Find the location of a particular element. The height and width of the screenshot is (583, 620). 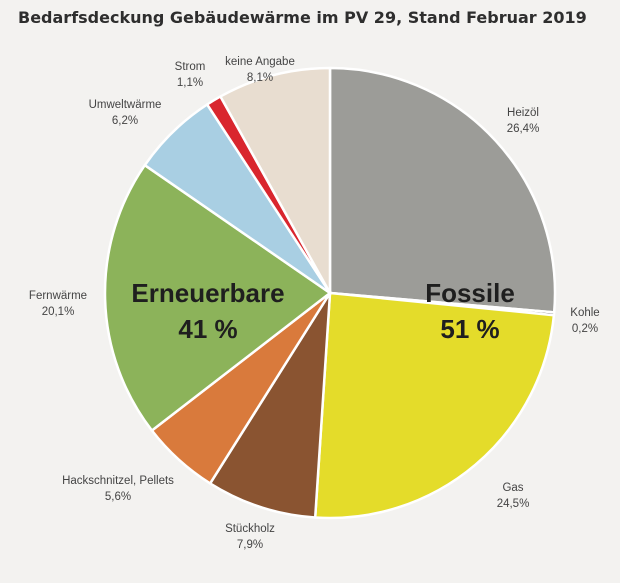

slice-label-4: Stückholz 7,9% is located at coordinates (250, 537).